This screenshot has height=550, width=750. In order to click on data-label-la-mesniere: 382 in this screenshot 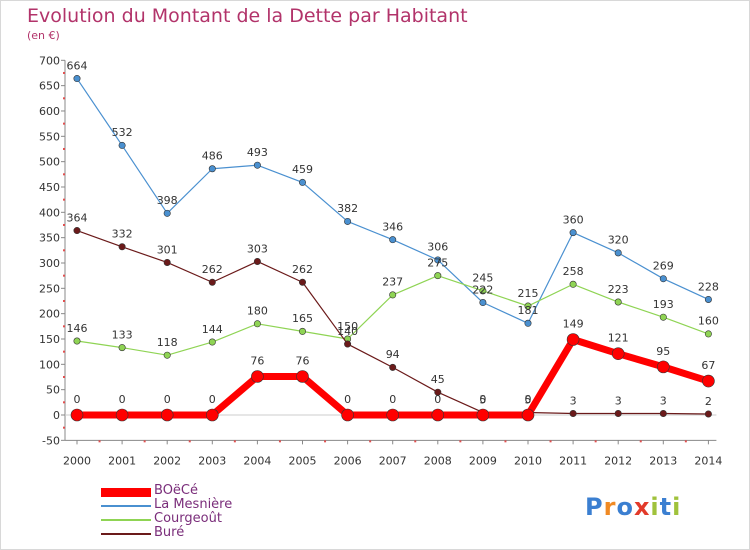, I will do `click(347, 208)`.